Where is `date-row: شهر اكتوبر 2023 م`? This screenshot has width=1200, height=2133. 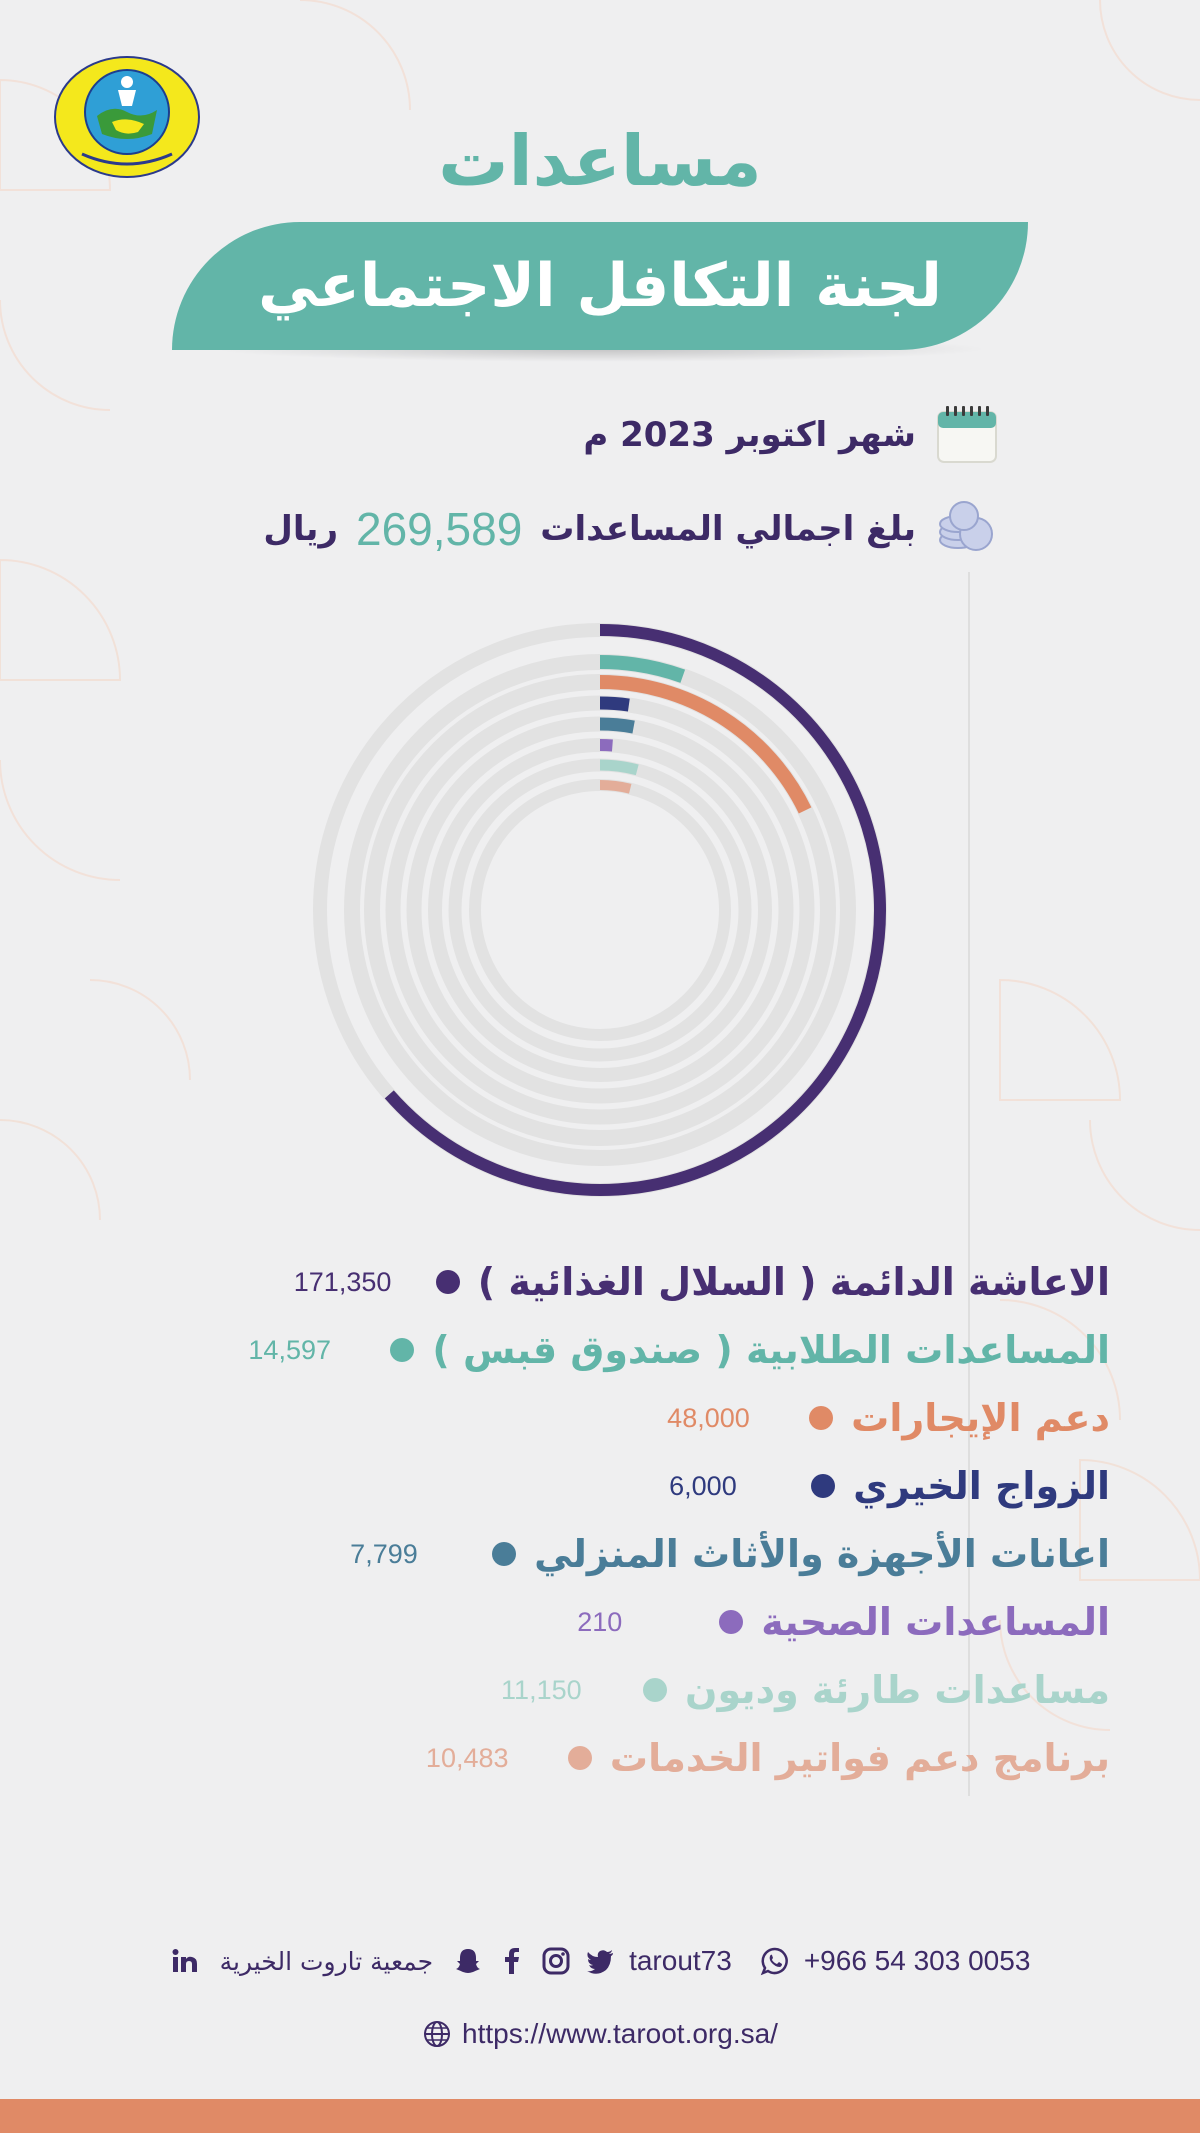 date-row: شهر اكتوبر 2023 م is located at coordinates (791, 435).